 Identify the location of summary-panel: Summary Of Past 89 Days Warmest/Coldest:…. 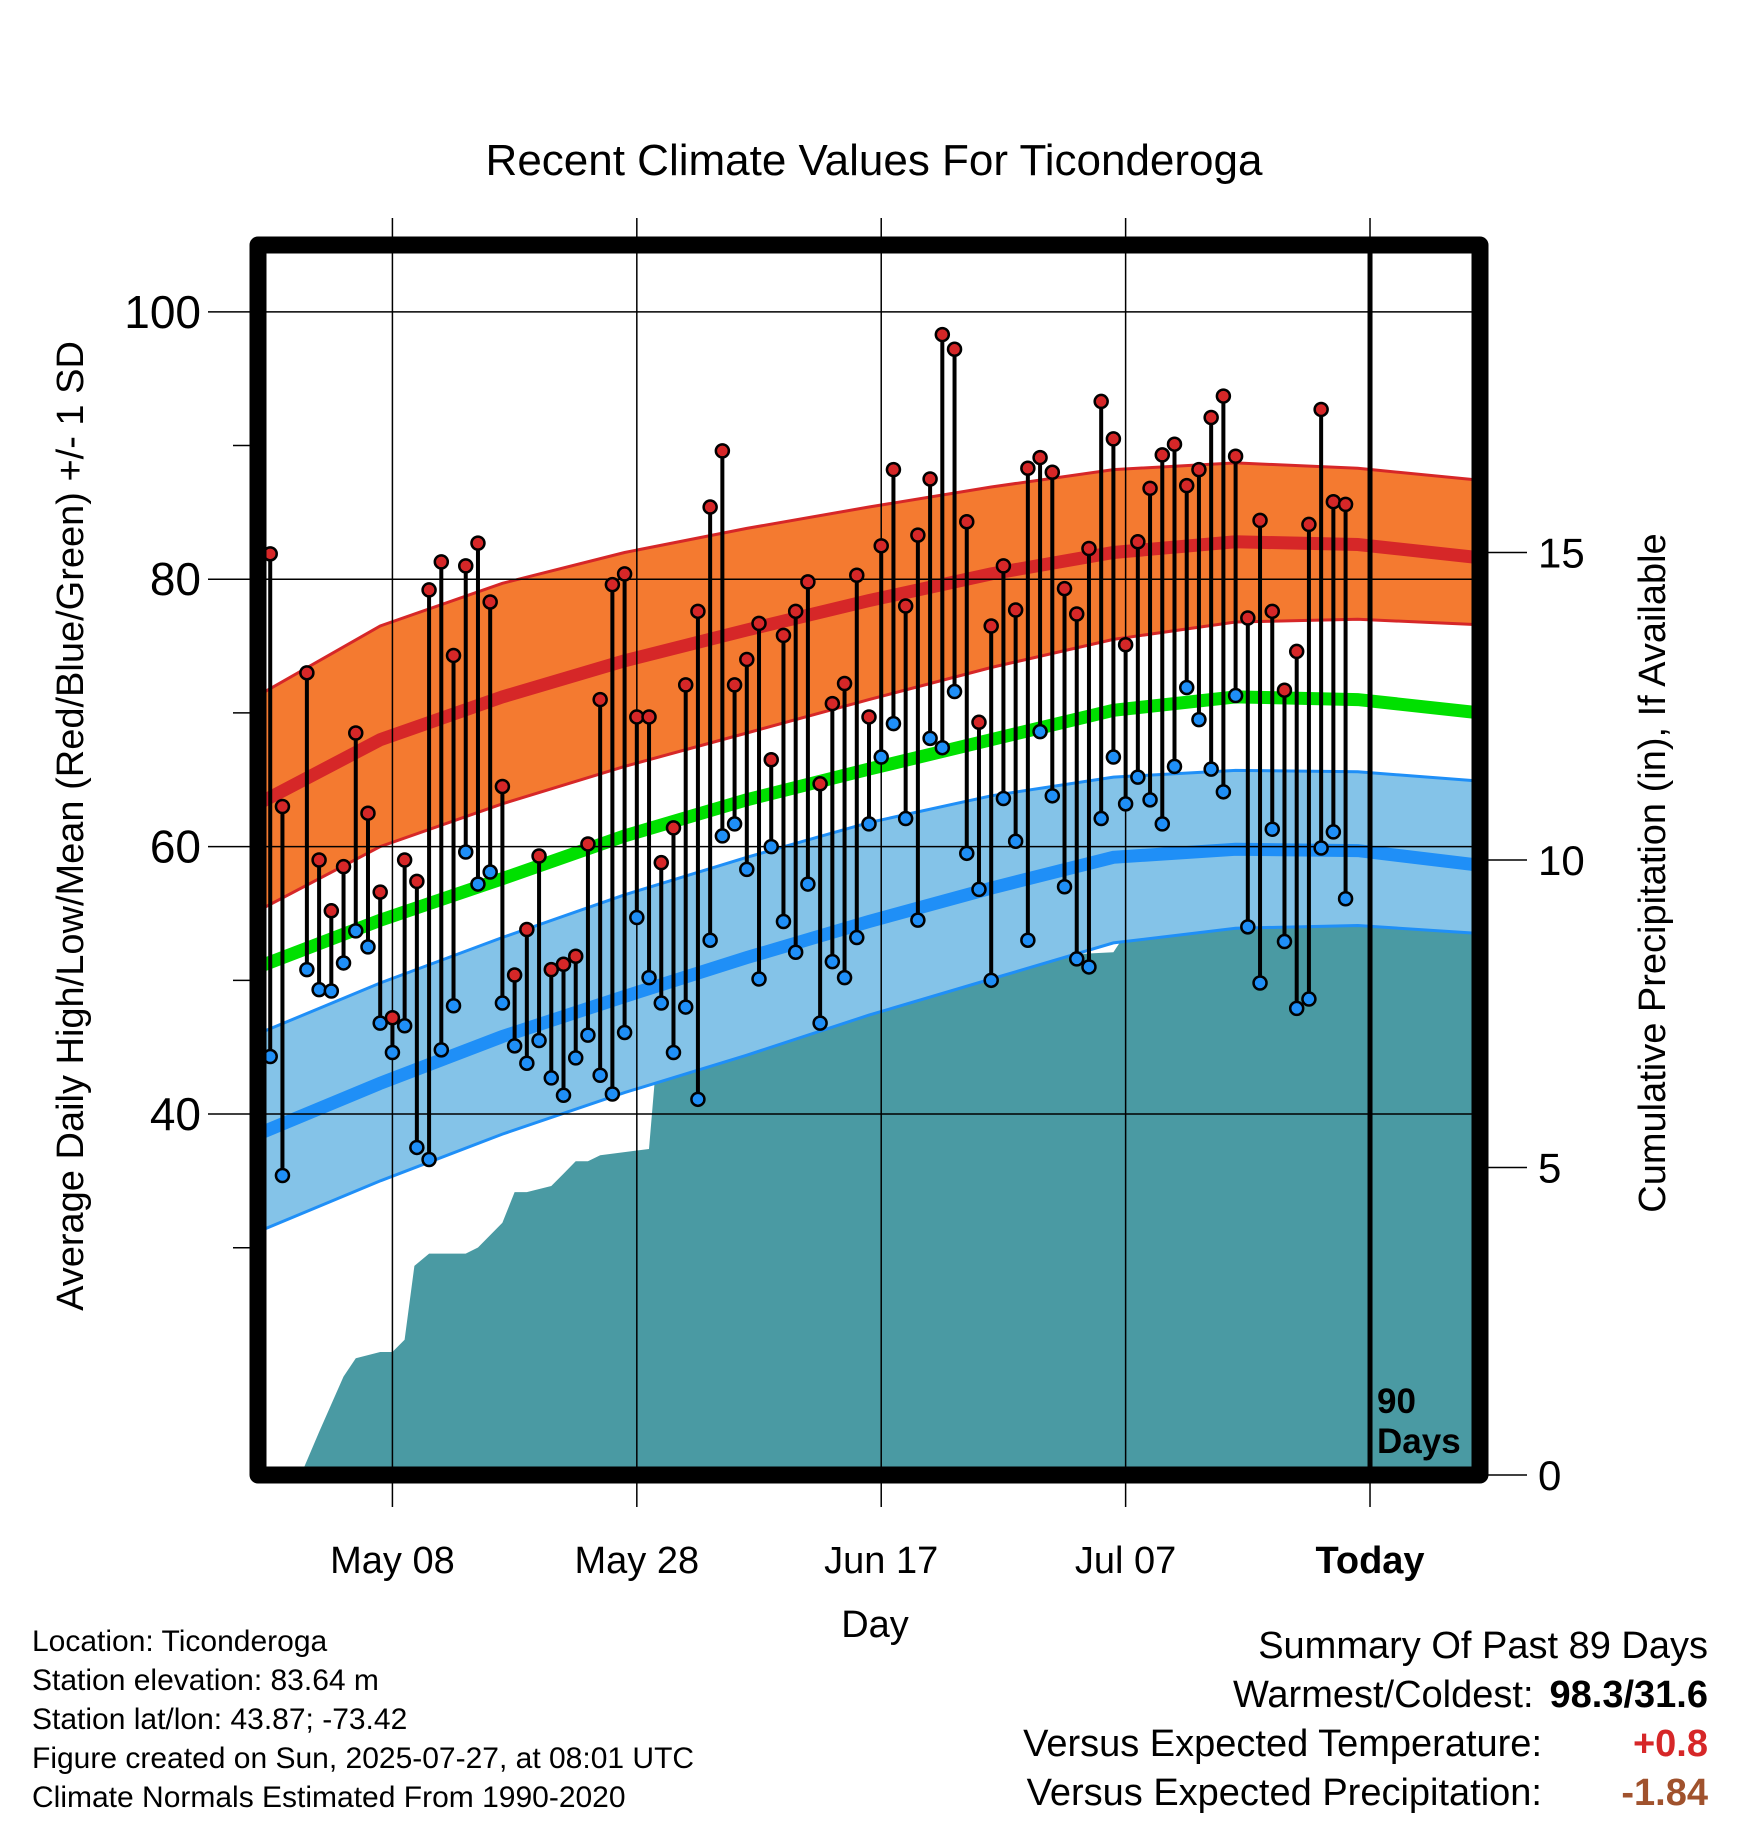
(1365, 1720).